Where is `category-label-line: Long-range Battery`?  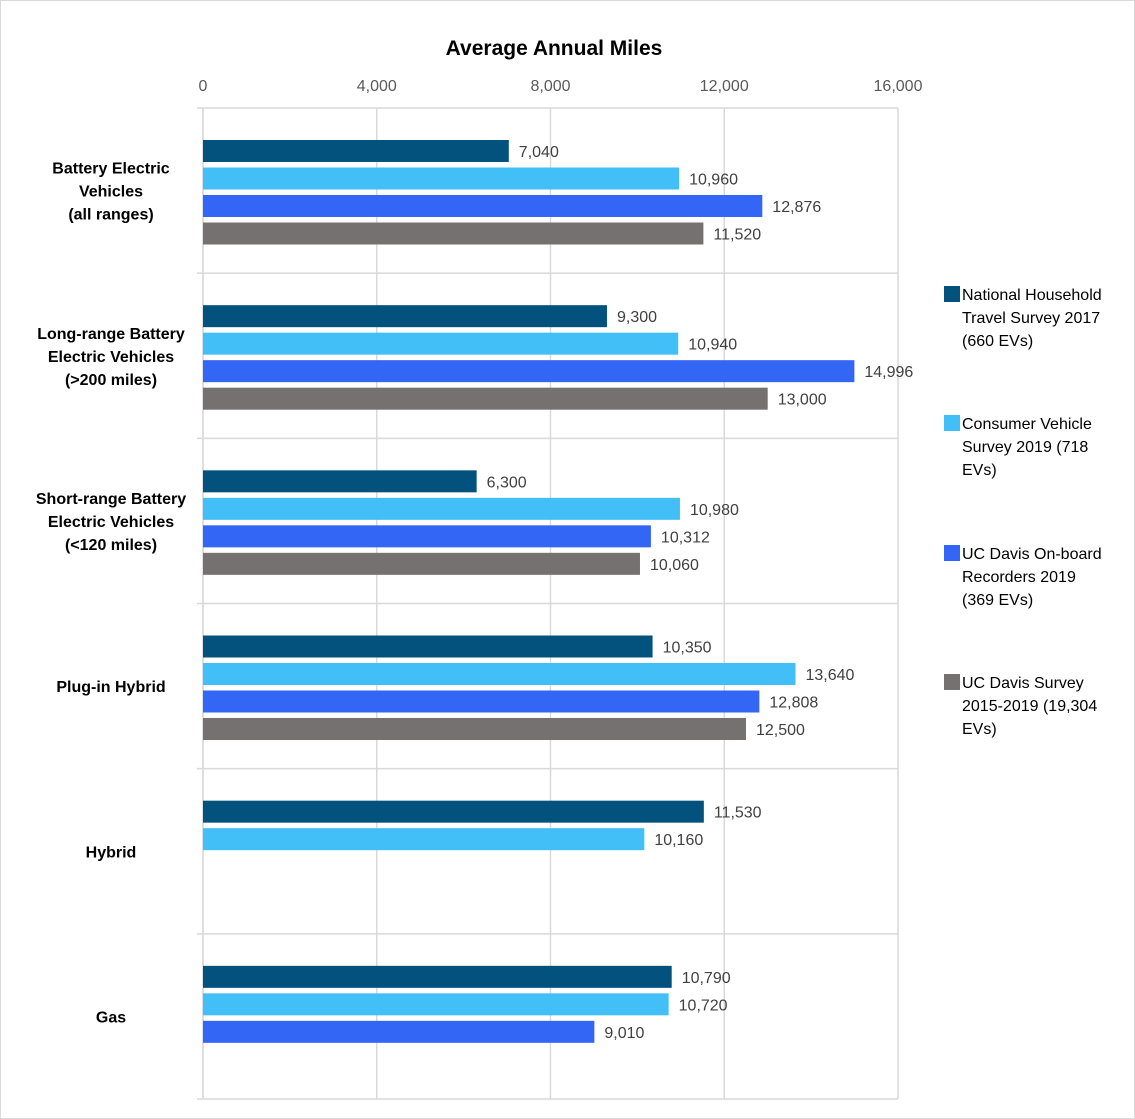 category-label-line: Long-range Battery is located at coordinates (111, 334).